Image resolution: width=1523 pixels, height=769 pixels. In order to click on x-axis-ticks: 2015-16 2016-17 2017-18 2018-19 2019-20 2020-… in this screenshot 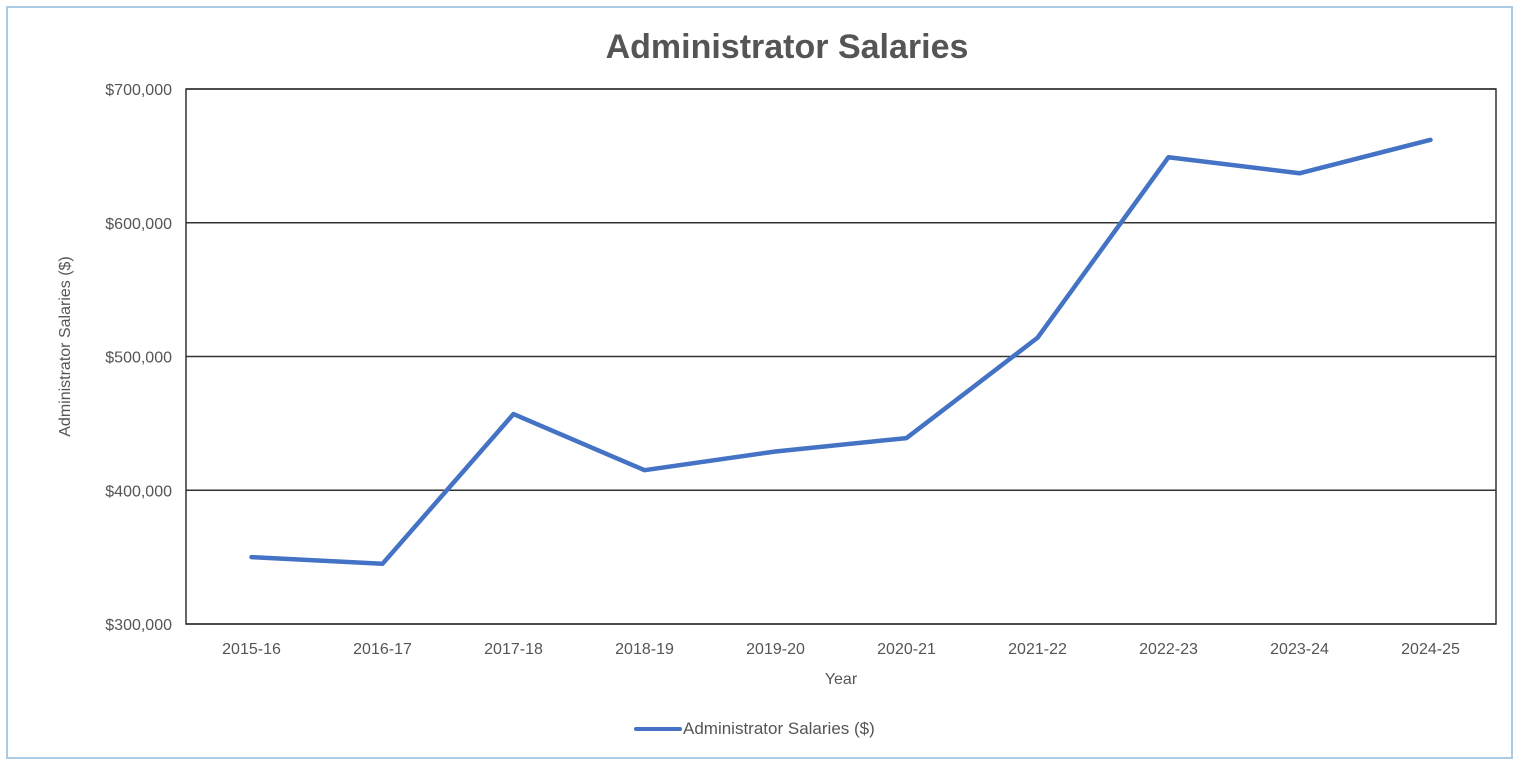, I will do `click(841, 649)`.